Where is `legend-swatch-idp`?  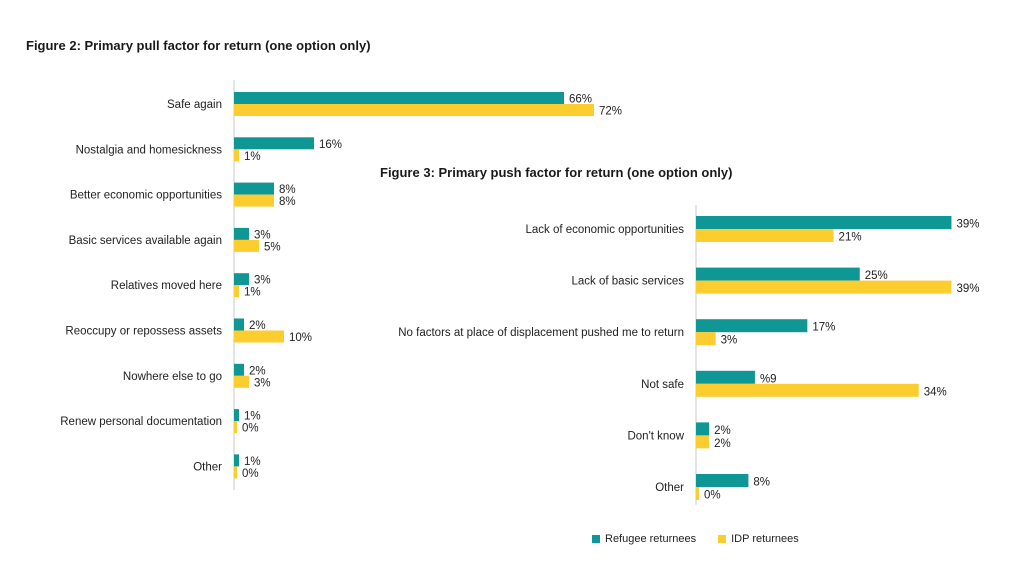
legend-swatch-idp is located at coordinates (722, 539).